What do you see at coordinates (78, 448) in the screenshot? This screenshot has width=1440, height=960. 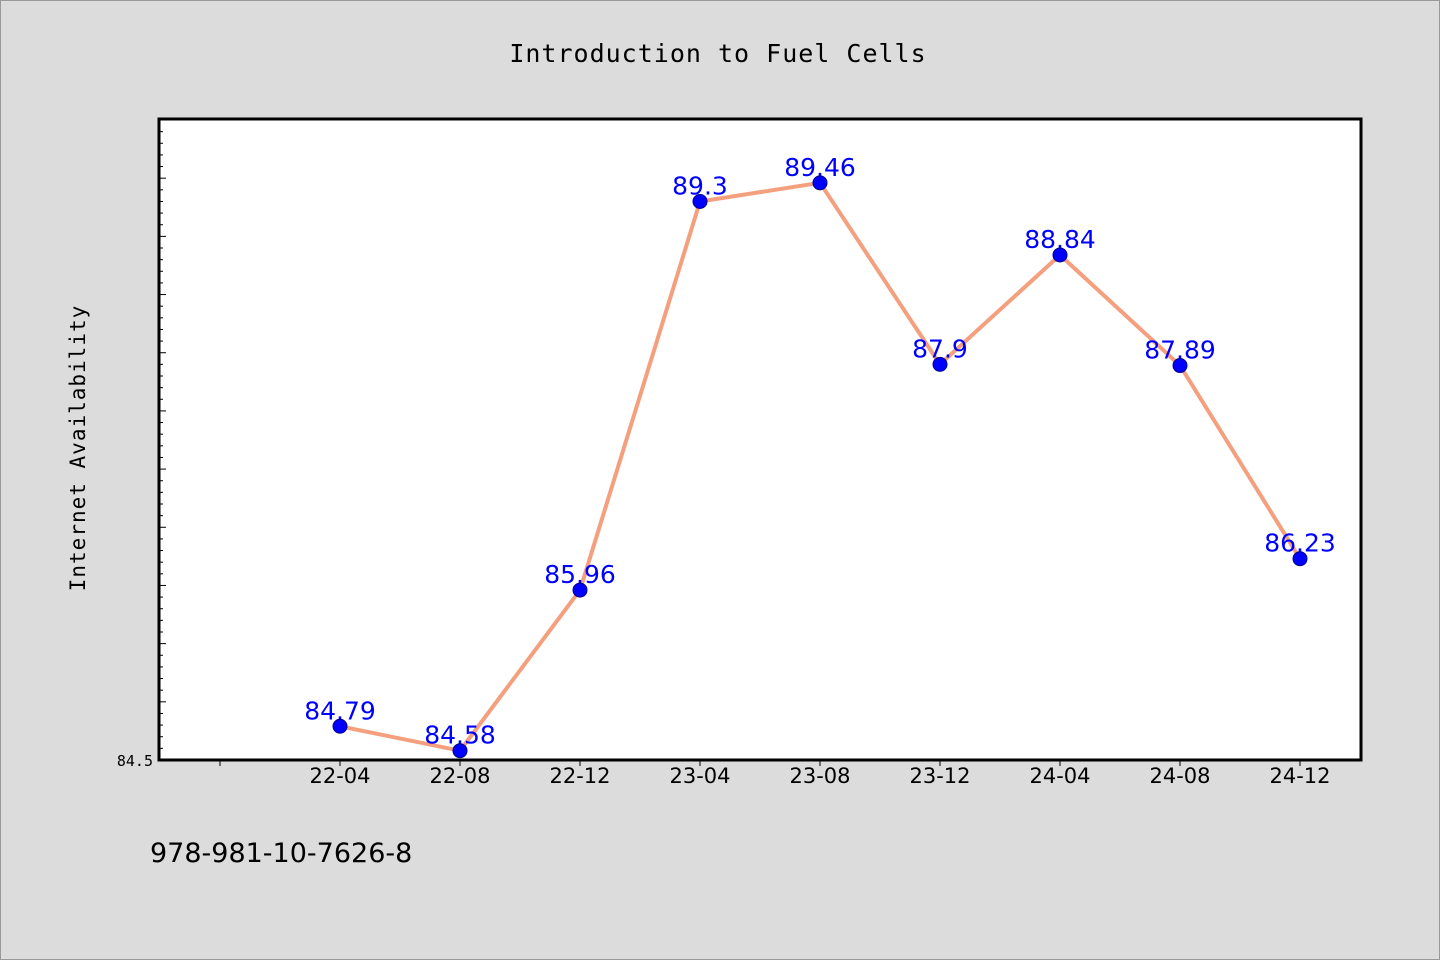 I see `y-axis-label: Internet Availability` at bounding box center [78, 448].